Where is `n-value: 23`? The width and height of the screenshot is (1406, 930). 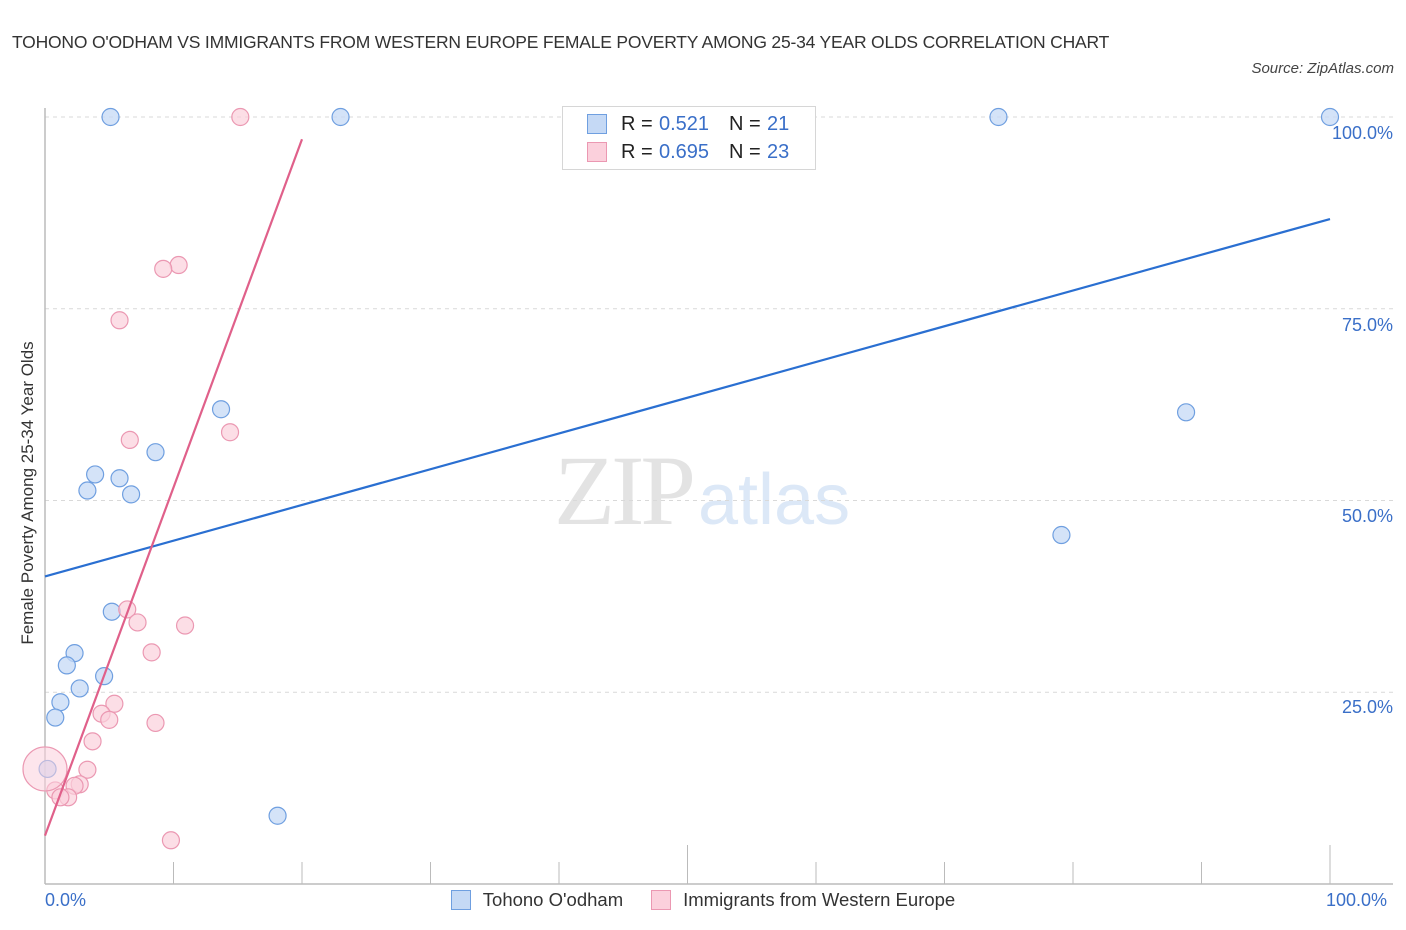
n-value: 23 is located at coordinates (778, 151).